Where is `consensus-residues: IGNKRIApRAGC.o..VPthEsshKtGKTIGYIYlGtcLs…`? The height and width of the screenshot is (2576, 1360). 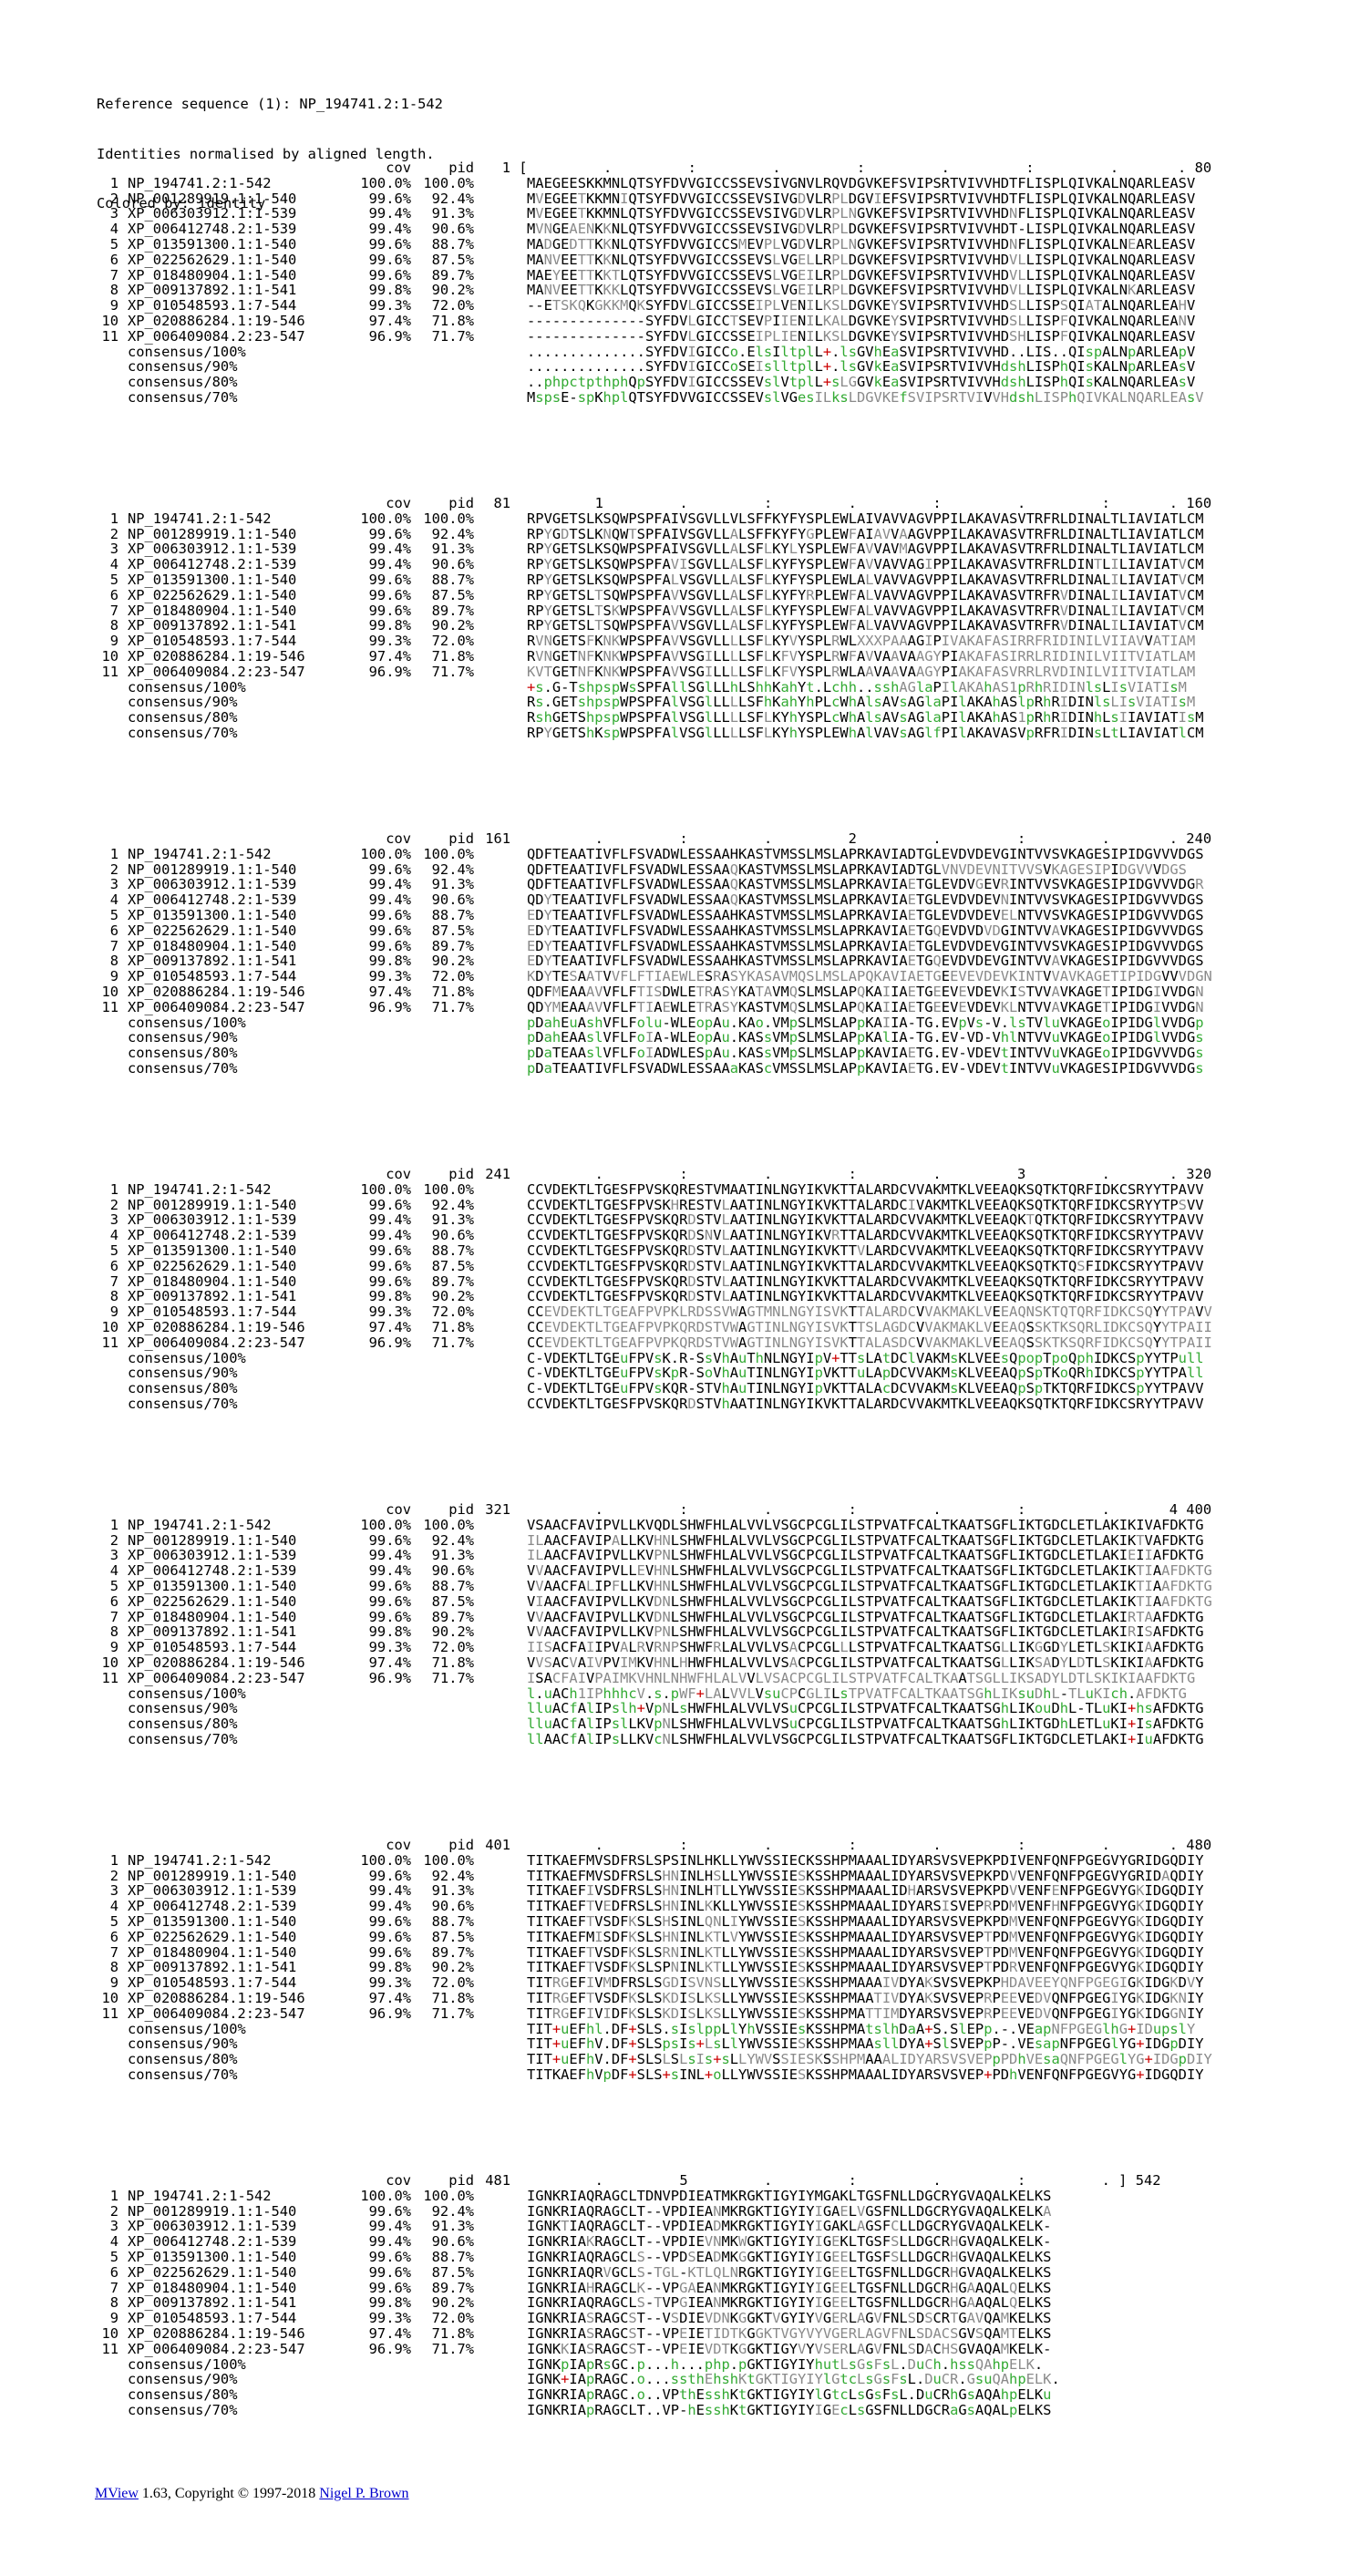
consensus-residues: IGNKRIApRAGC.o..VPthEsshKtGKTIGYIYlGtcLs… is located at coordinates (790, 2395).